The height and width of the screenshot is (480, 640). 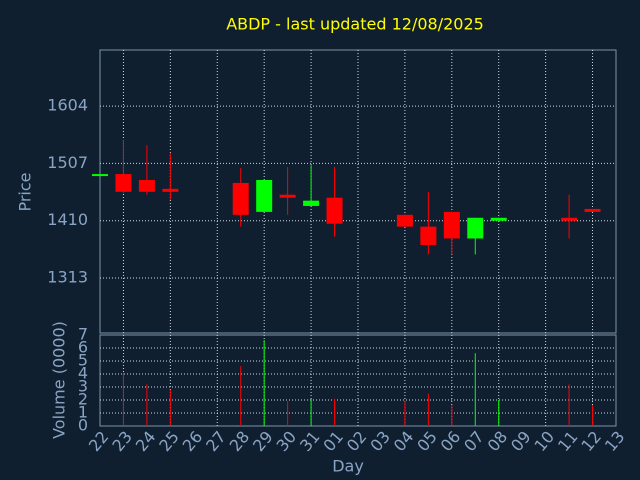 What do you see at coordinates (83, 360) in the screenshot?
I see `y-tick-label: 5` at bounding box center [83, 360].